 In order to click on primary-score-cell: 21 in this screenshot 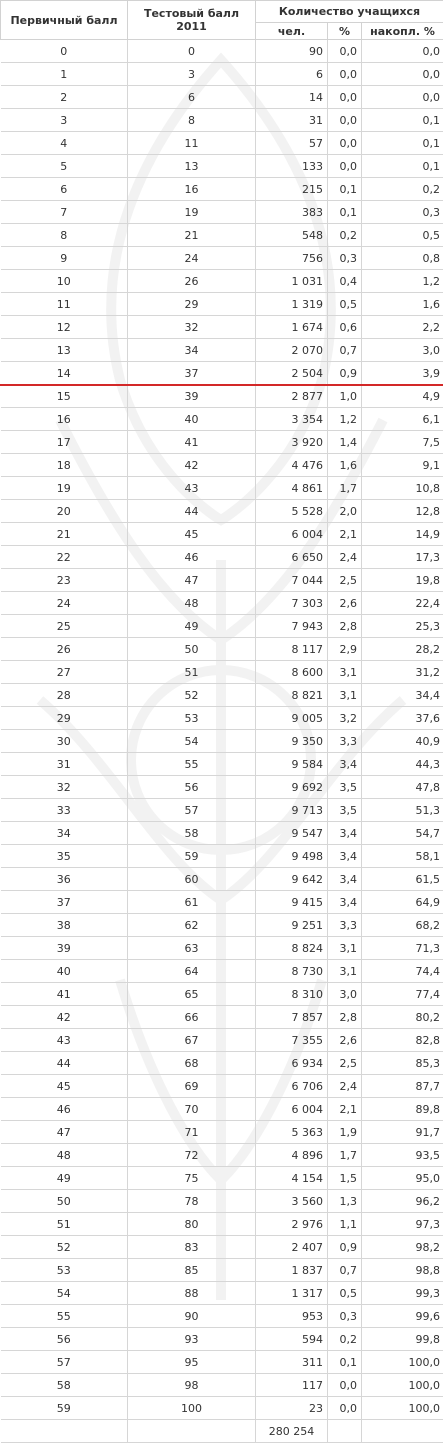, I will do `click(64, 534)`.